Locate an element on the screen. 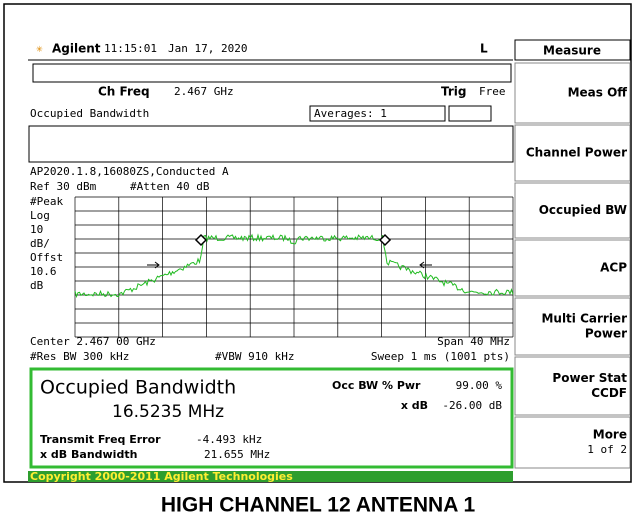 The width and height of the screenshot is (635, 527). softkey-label: More is located at coordinates (610, 435).